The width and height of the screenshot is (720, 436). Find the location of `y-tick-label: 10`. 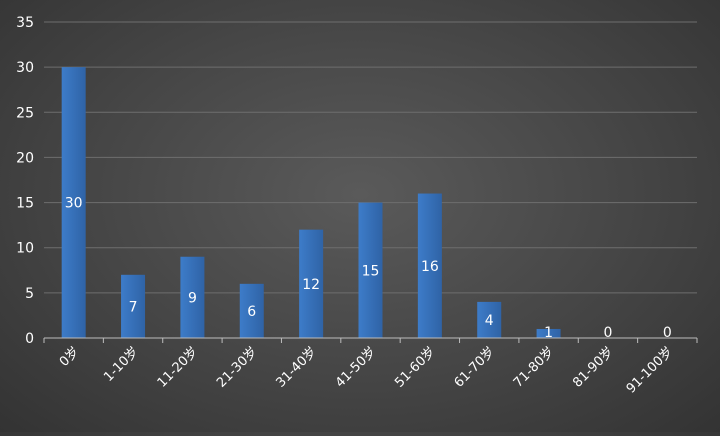

y-tick-label: 10 is located at coordinates (25, 249).